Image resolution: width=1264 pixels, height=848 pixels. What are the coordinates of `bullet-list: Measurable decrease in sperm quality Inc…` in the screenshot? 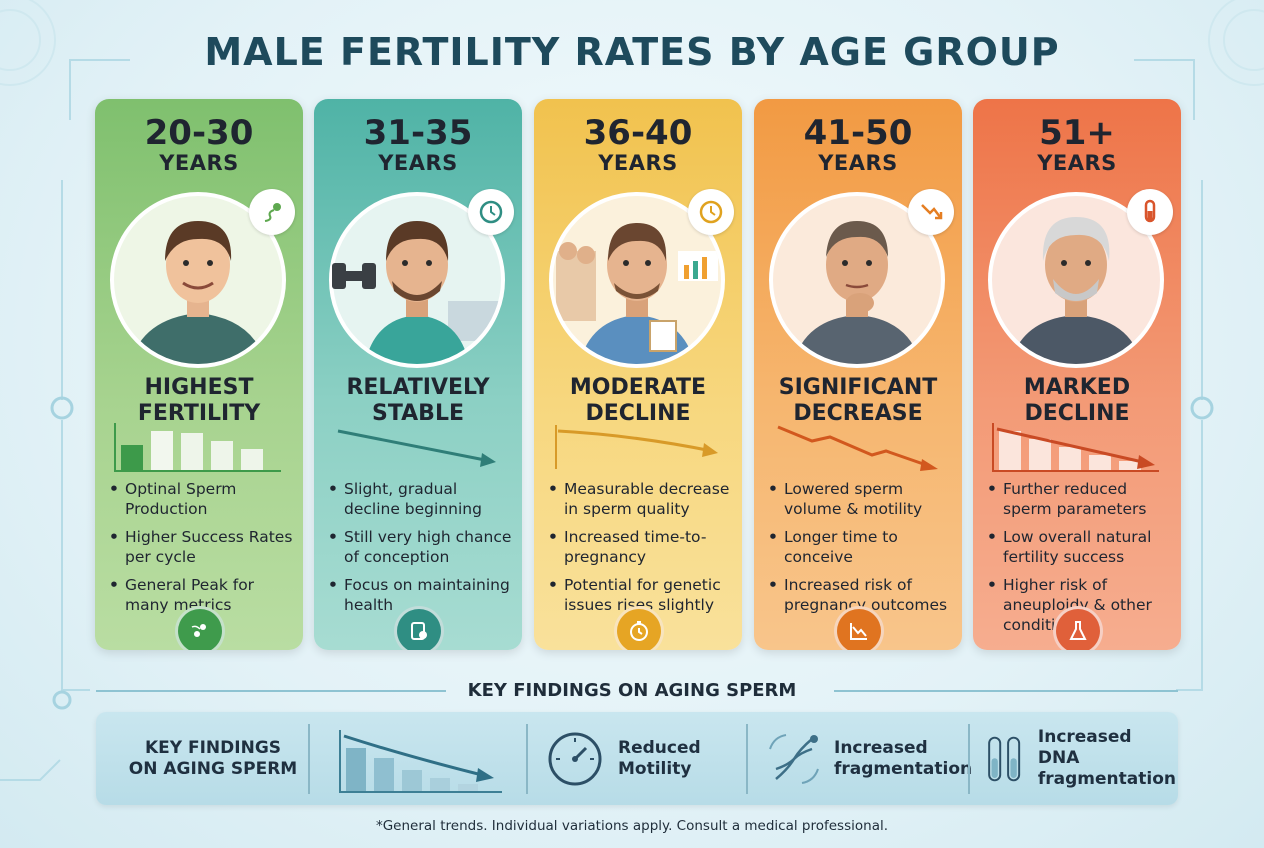 It's located at (641, 551).